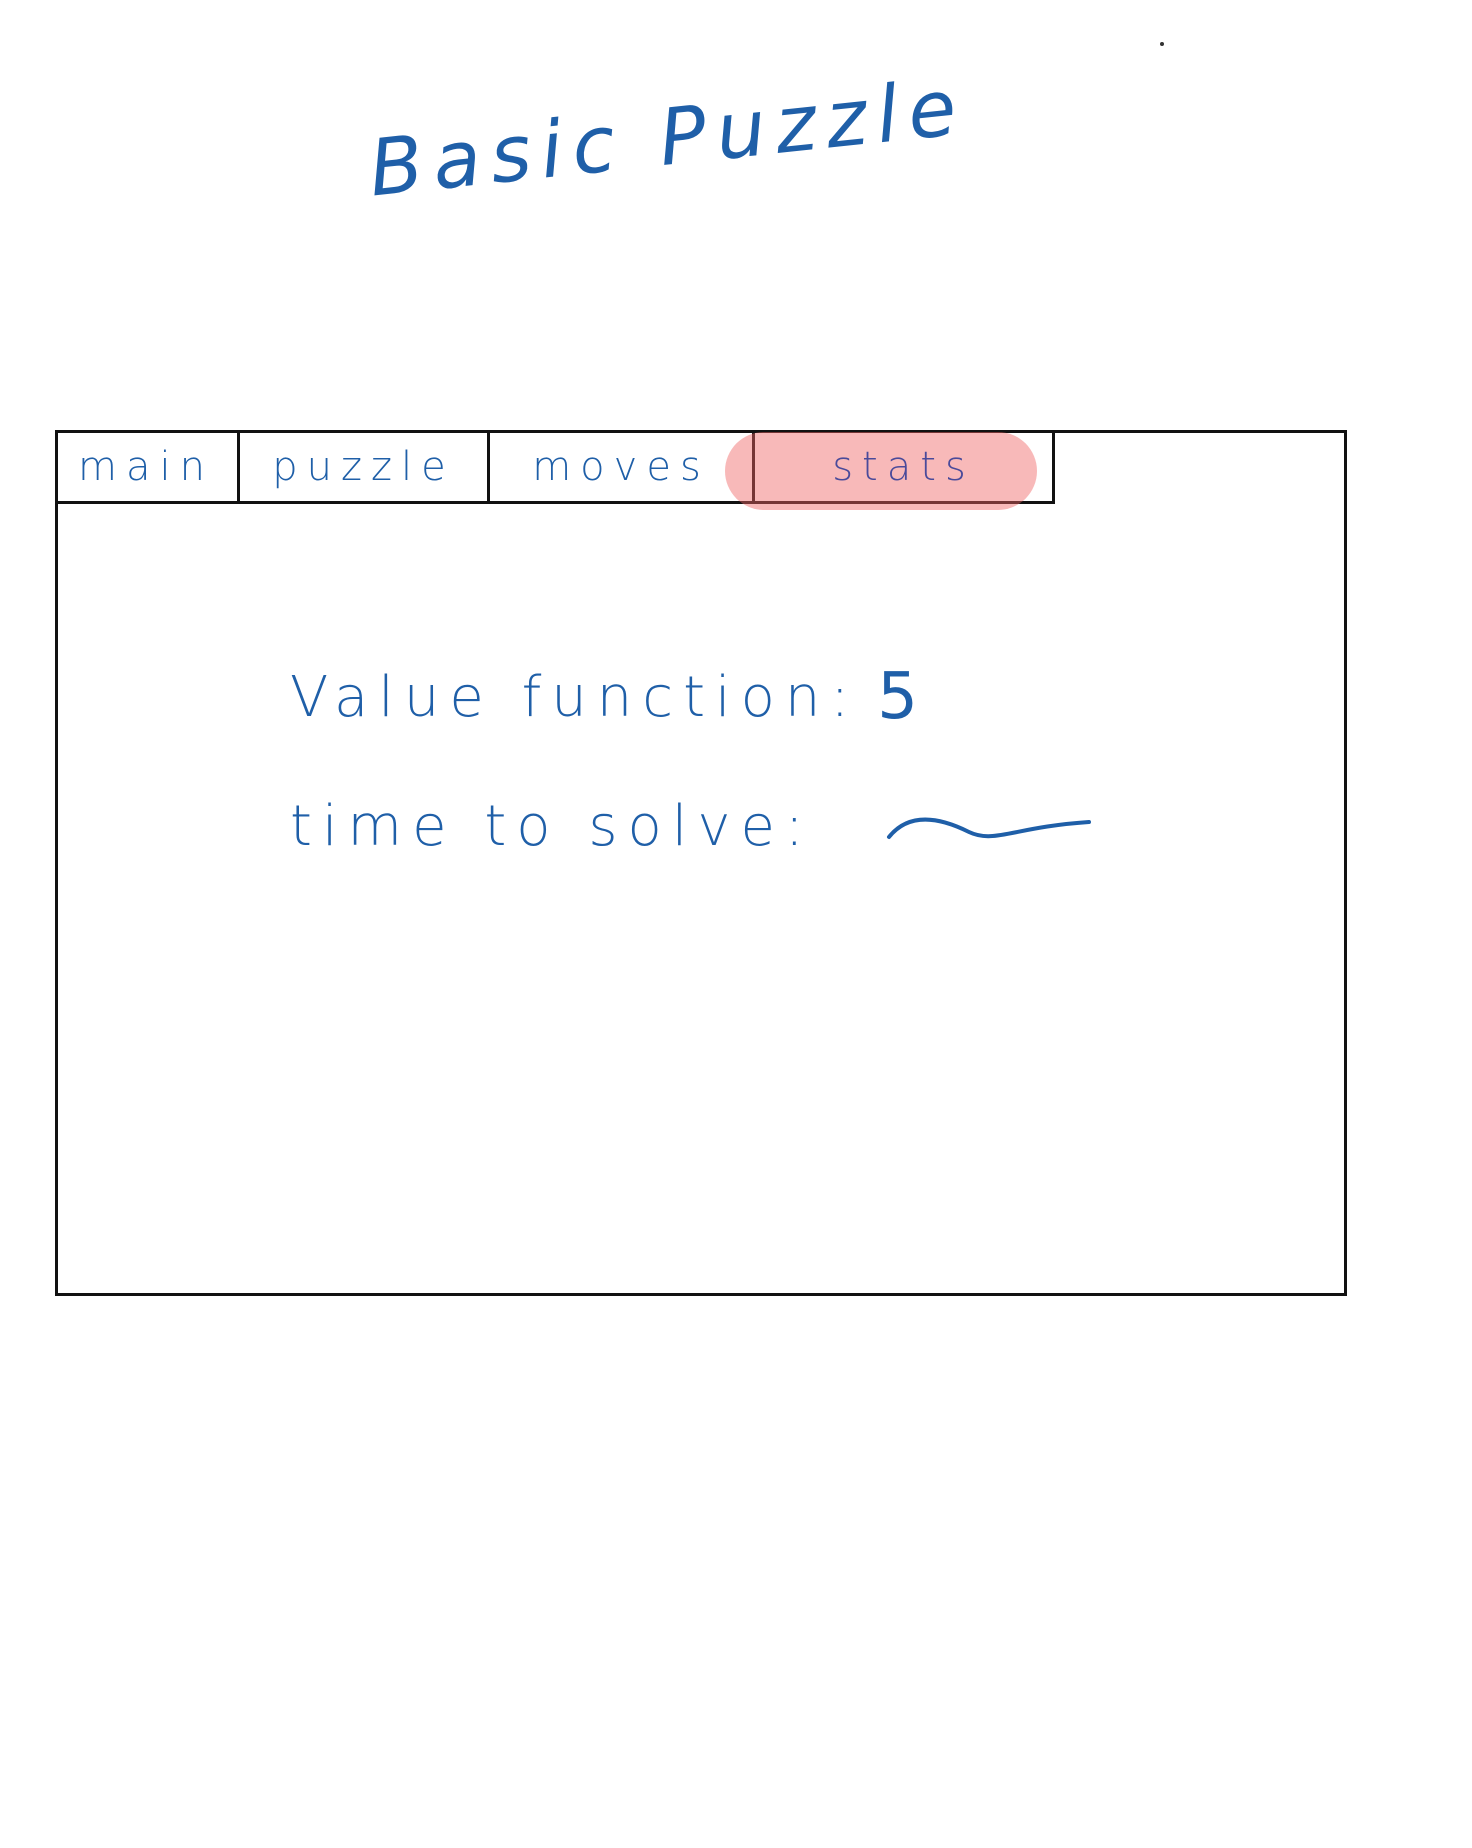  What do you see at coordinates (668, 138) in the screenshot?
I see `page-title: Basic Puzzle` at bounding box center [668, 138].